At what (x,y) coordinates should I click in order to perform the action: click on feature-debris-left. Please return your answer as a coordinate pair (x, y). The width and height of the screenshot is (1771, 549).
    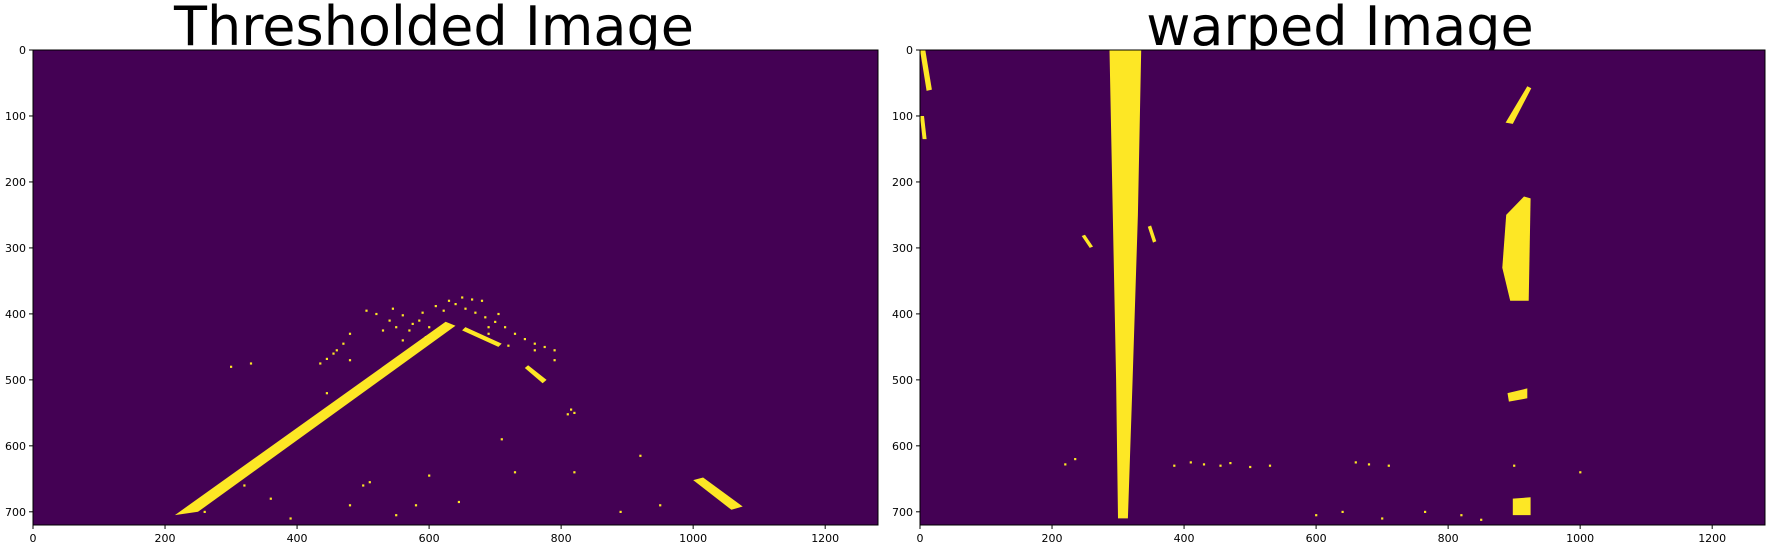
    Looking at the image, I should click on (1087, 241).